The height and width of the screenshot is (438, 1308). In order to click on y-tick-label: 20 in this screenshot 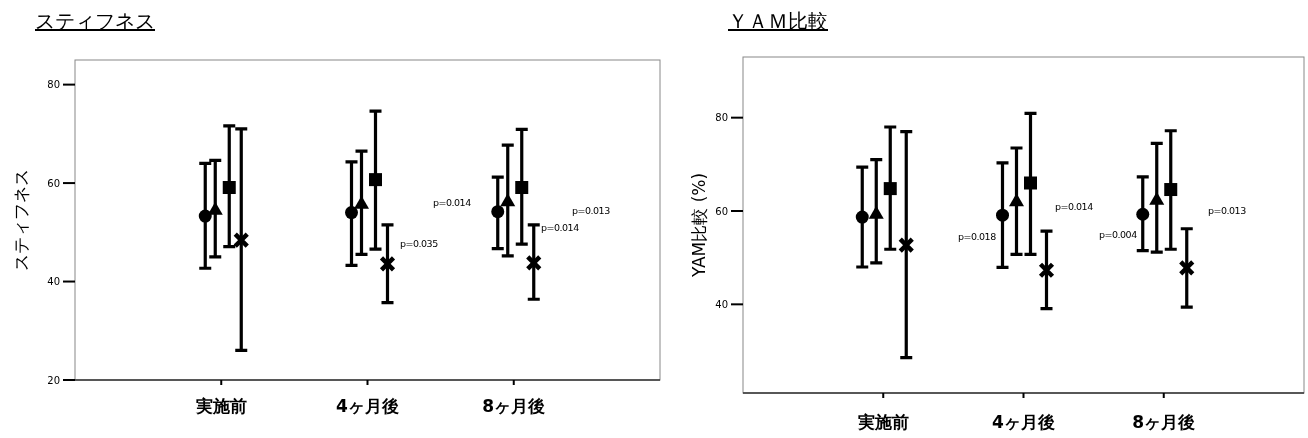, I will do `click(53, 380)`.